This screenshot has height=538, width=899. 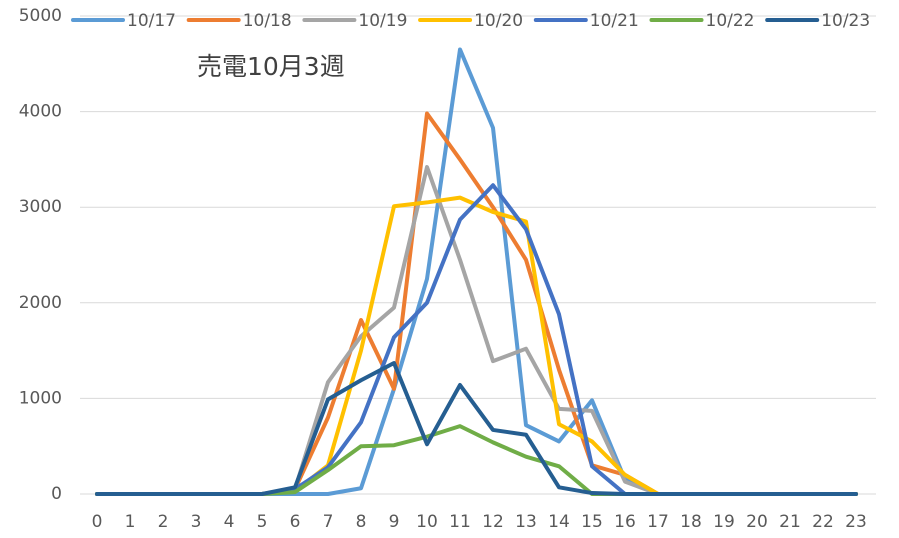 What do you see at coordinates (40, 207) in the screenshot?
I see `y-tick-label: 3000` at bounding box center [40, 207].